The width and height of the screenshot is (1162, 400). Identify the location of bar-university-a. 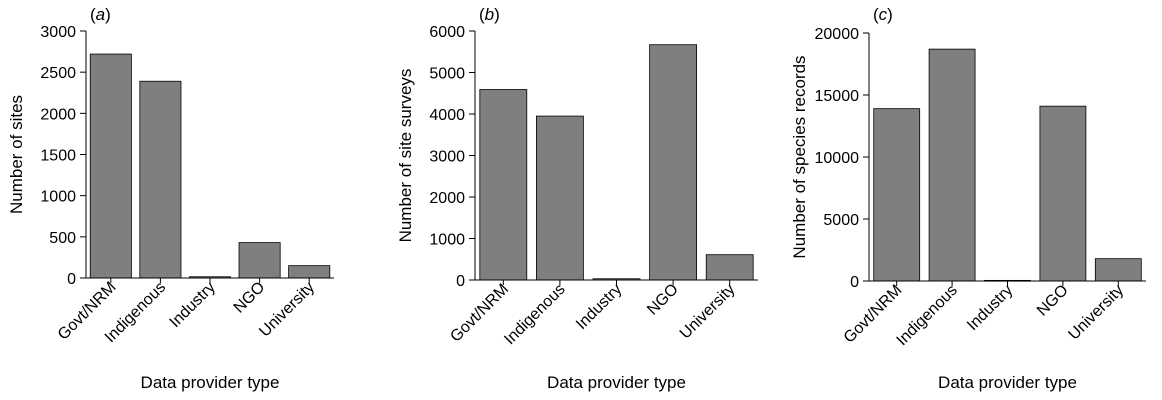
(309, 272).